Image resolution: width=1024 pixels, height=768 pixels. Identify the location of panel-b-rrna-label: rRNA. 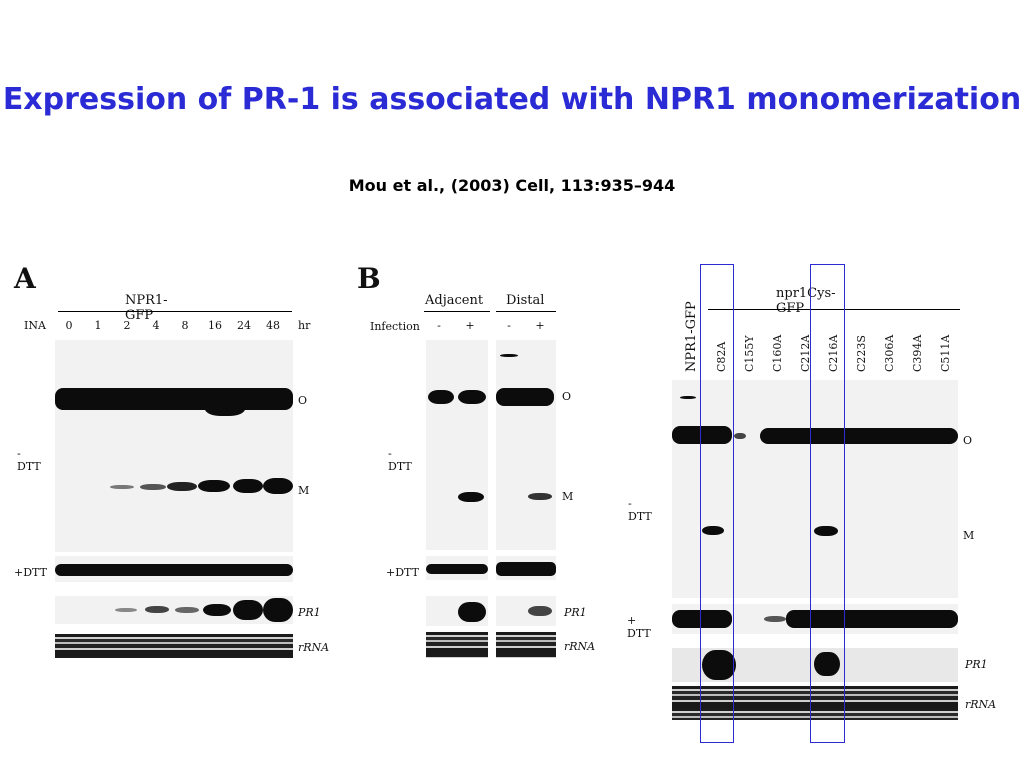
(580, 646).